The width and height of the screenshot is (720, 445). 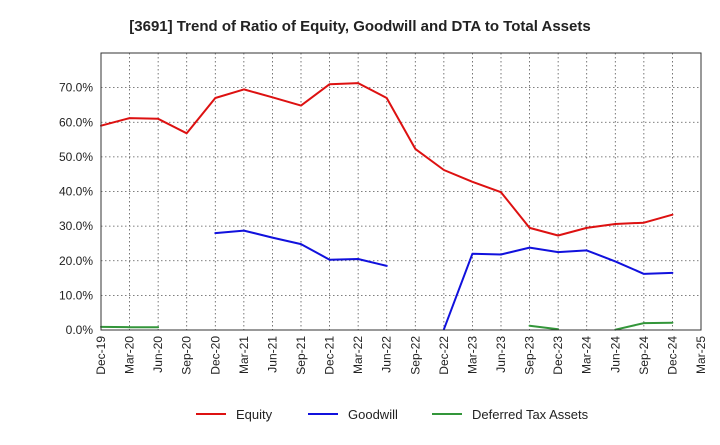 I want to click on x-tick-label: Mar-22, so click(x=358, y=355).